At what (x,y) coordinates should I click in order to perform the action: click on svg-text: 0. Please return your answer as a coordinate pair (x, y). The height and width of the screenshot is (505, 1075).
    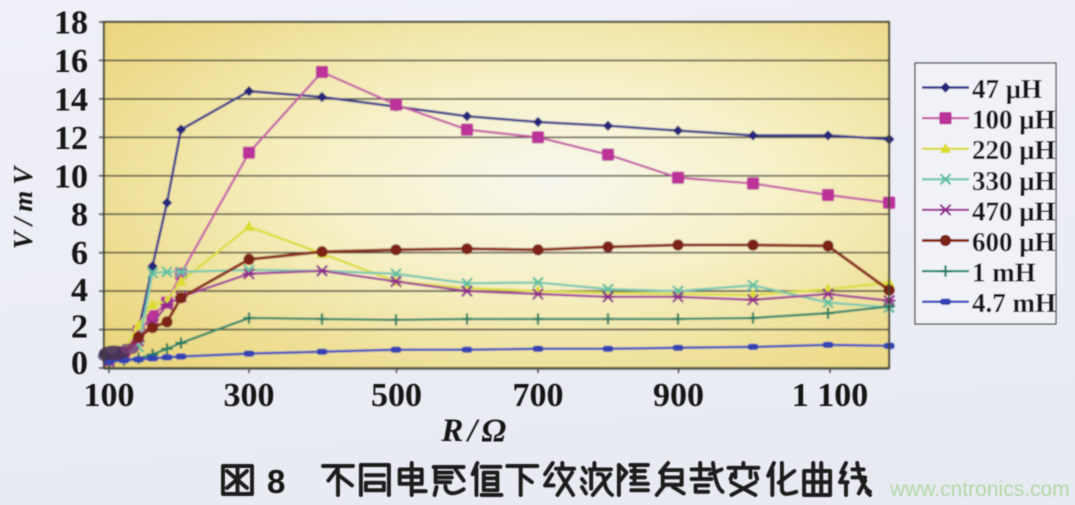
    Looking at the image, I should click on (79, 363).